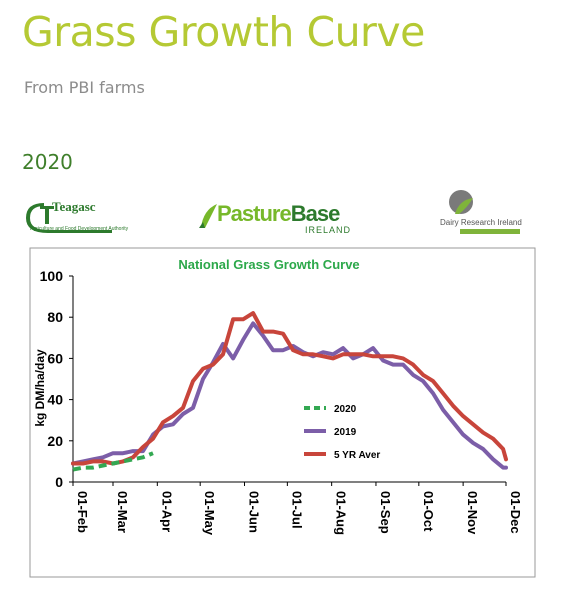 Image resolution: width=561 pixels, height=591 pixels. Describe the element at coordinates (490, 231) in the screenshot. I see `dri-underline-bar` at that location.